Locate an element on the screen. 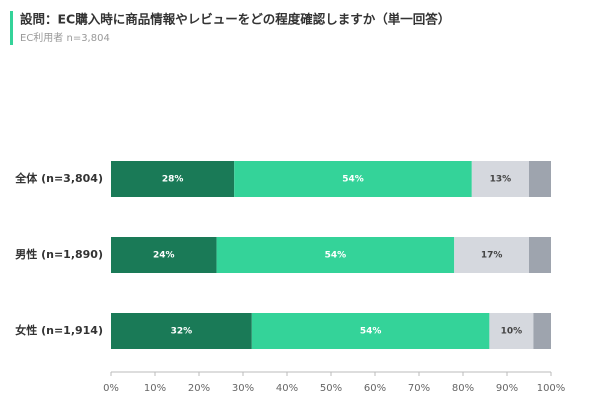 This screenshot has height=400, width=600. title-accent is located at coordinates (11, 28).